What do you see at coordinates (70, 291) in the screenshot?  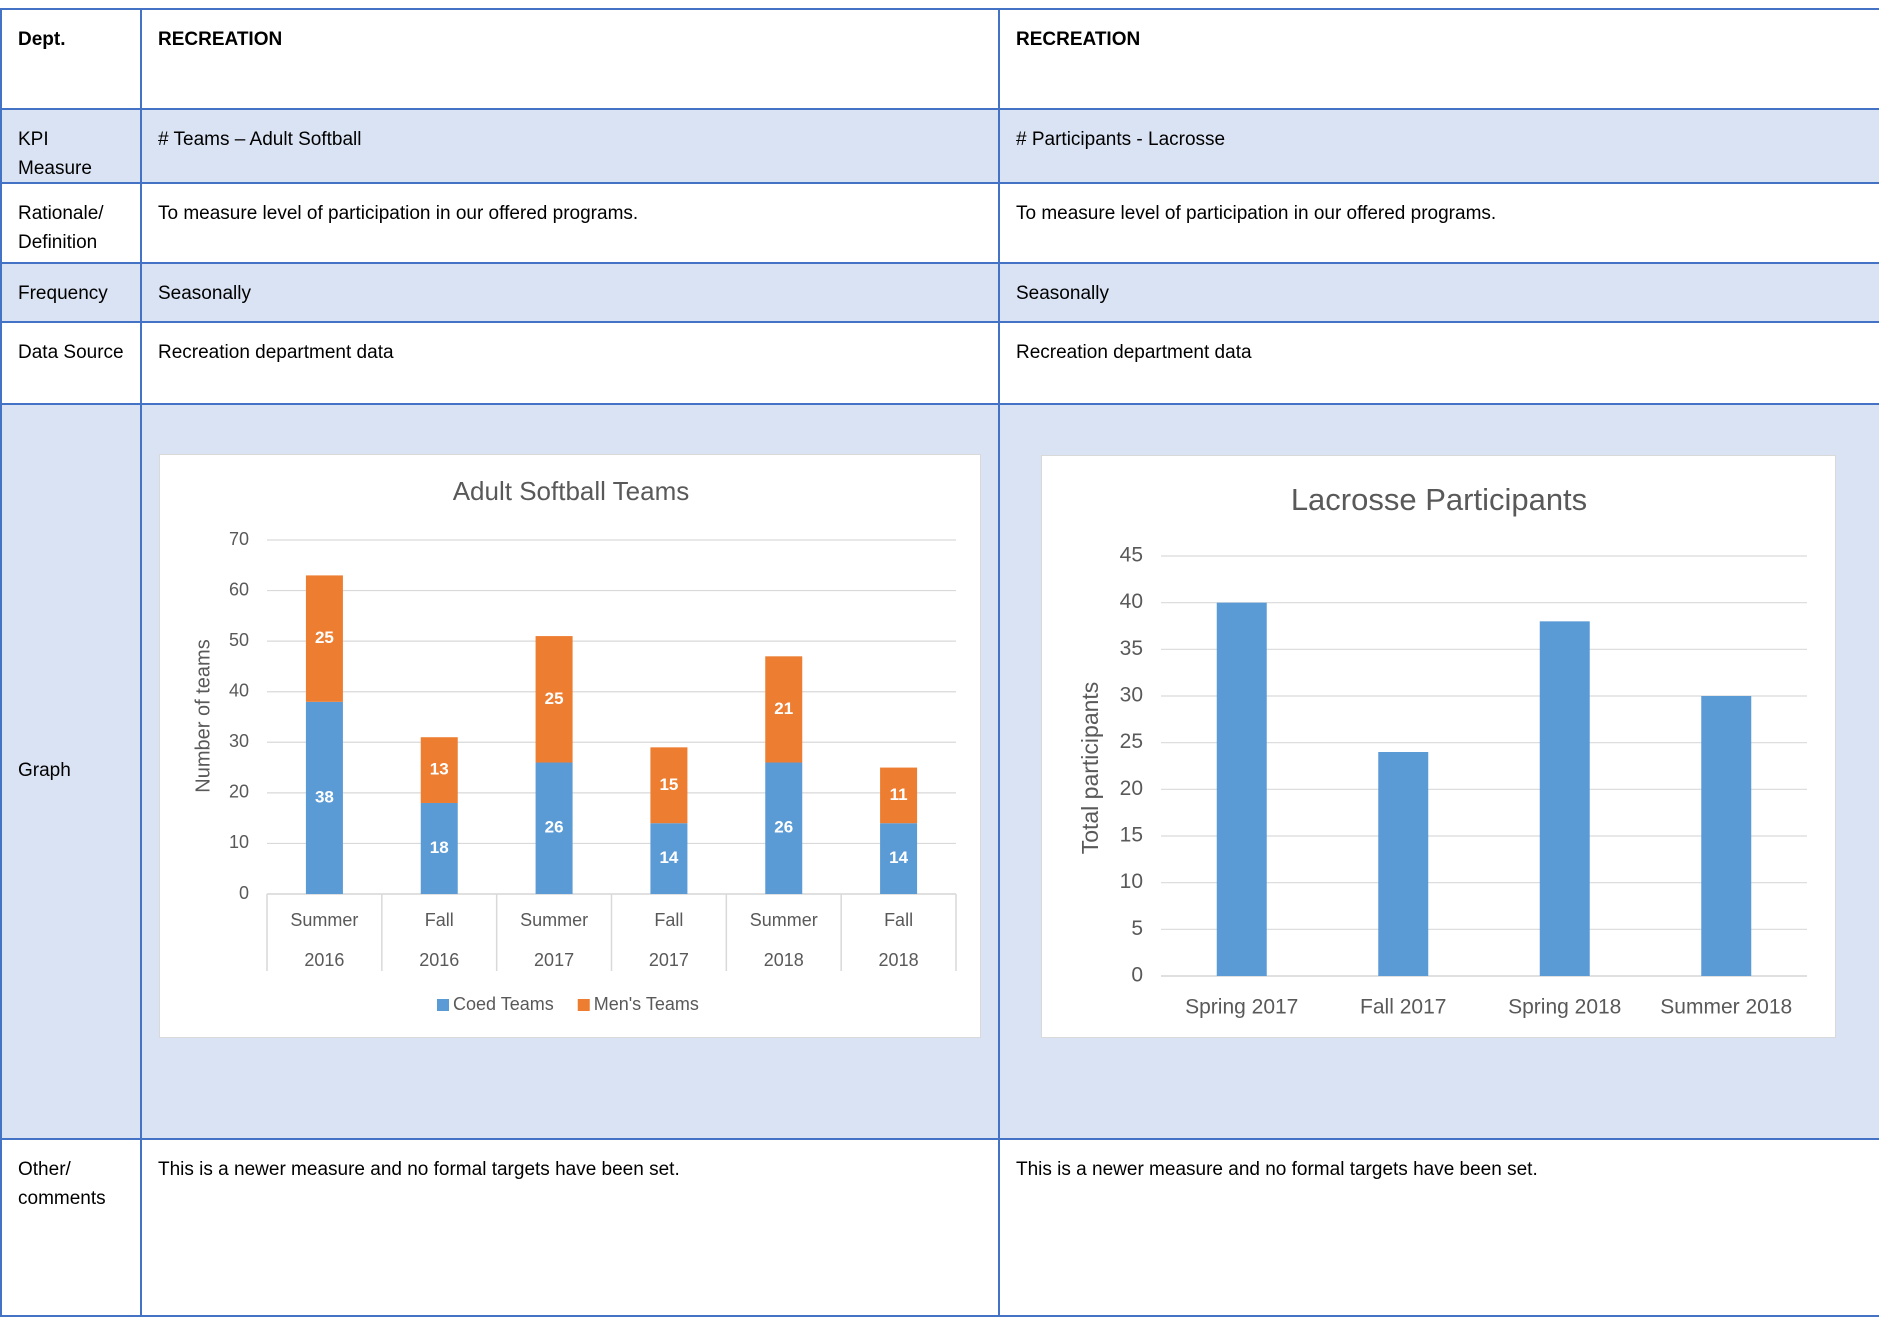 I see `row-label: Frequency` at bounding box center [70, 291].